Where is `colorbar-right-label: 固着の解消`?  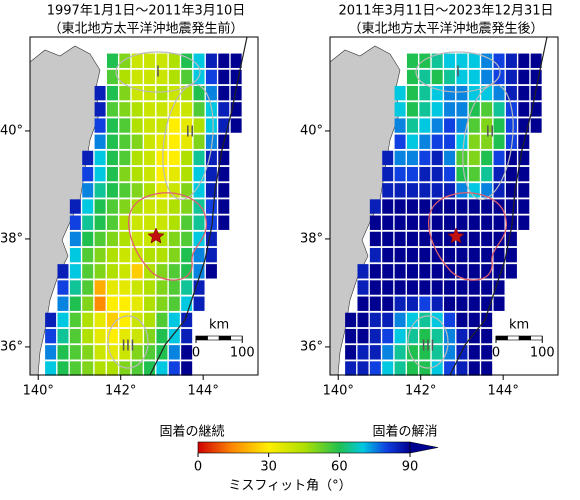
colorbar-right-label: 固着の解消 is located at coordinates (404, 432).